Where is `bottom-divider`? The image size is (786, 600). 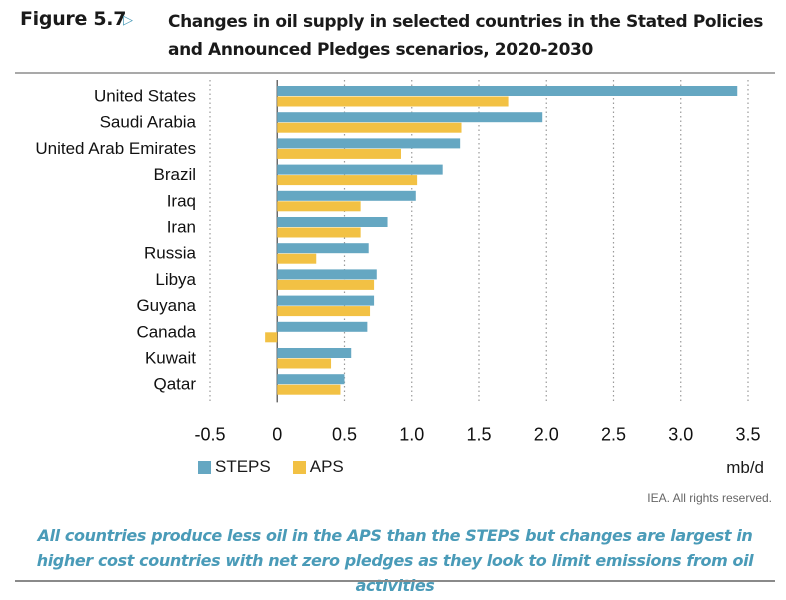
bottom-divider is located at coordinates (395, 581).